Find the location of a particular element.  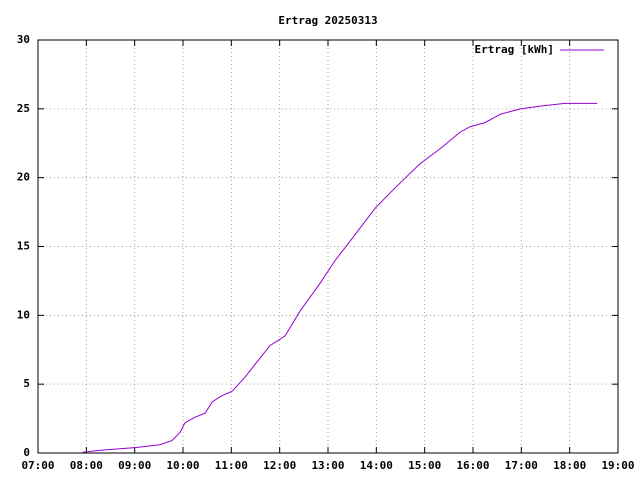

y-tick-label: 20 is located at coordinates (23, 177).